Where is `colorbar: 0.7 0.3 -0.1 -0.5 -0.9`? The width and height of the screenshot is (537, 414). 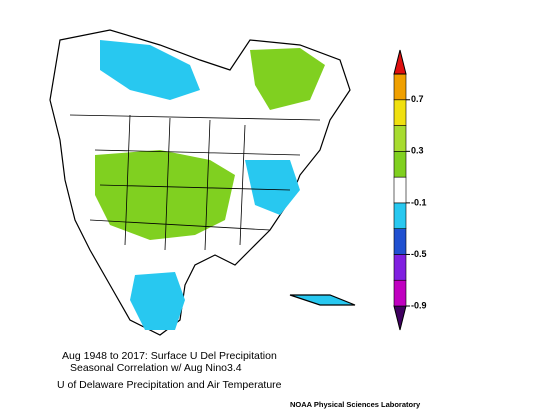 colorbar: 0.7 0.3 -0.1 -0.5 -0.9 is located at coordinates (410, 190).